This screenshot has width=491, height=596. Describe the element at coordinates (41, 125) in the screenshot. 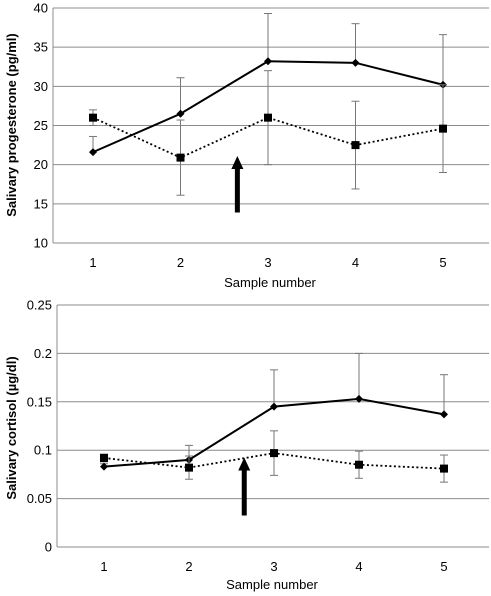

I see `y-tick-label: 25` at that location.